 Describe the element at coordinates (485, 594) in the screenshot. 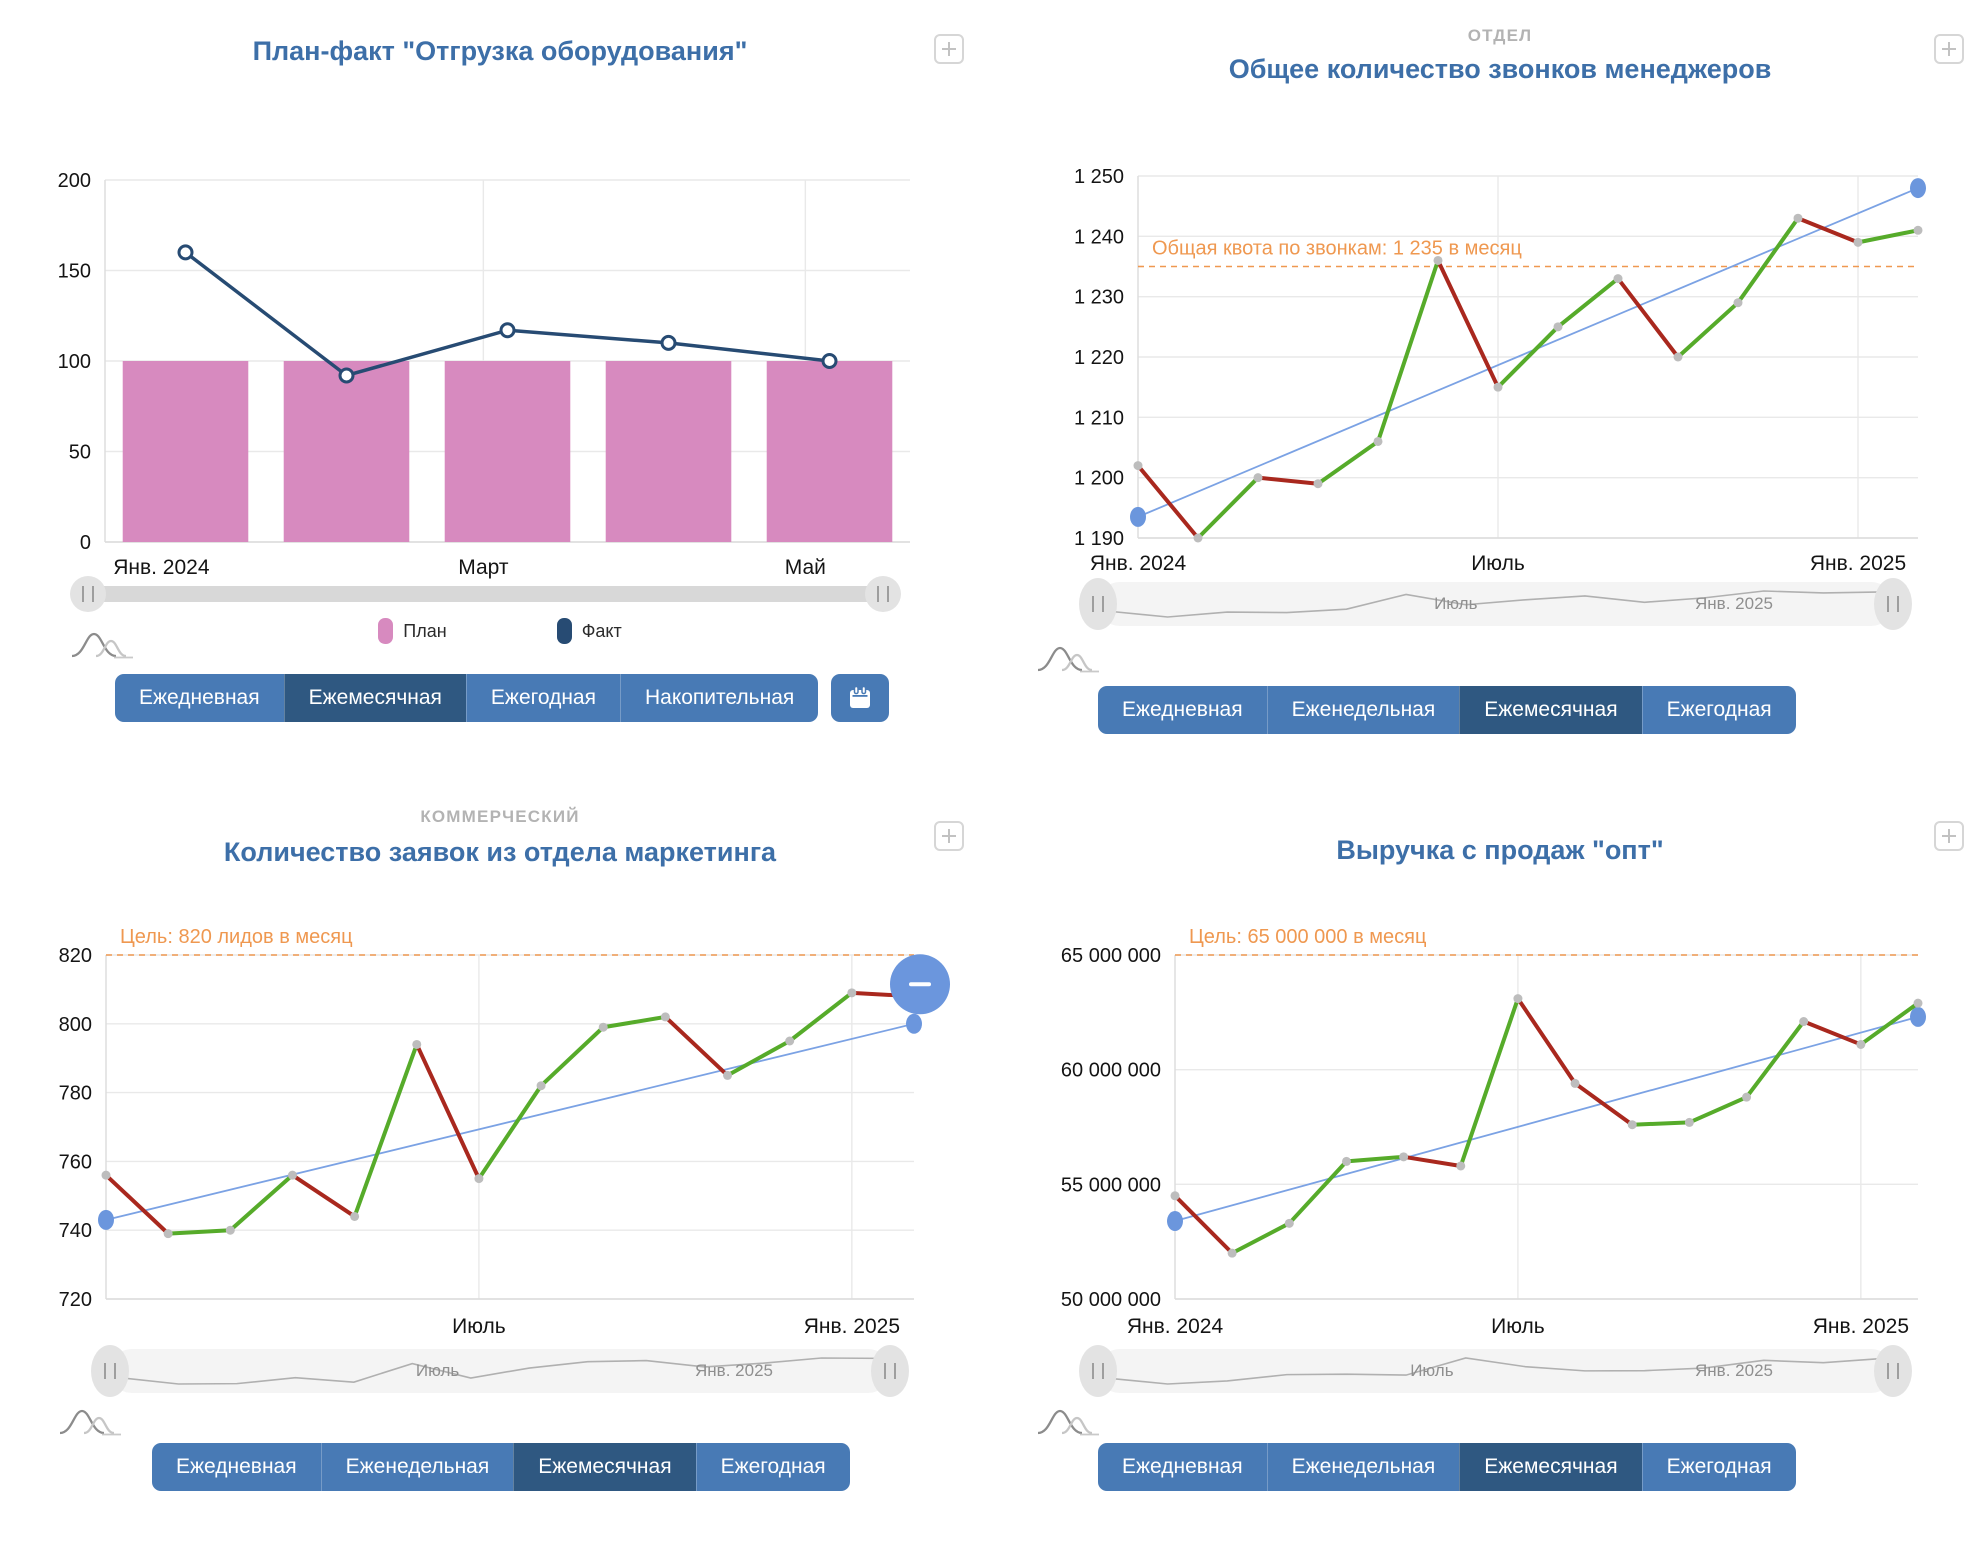

I see `slider-track` at that location.